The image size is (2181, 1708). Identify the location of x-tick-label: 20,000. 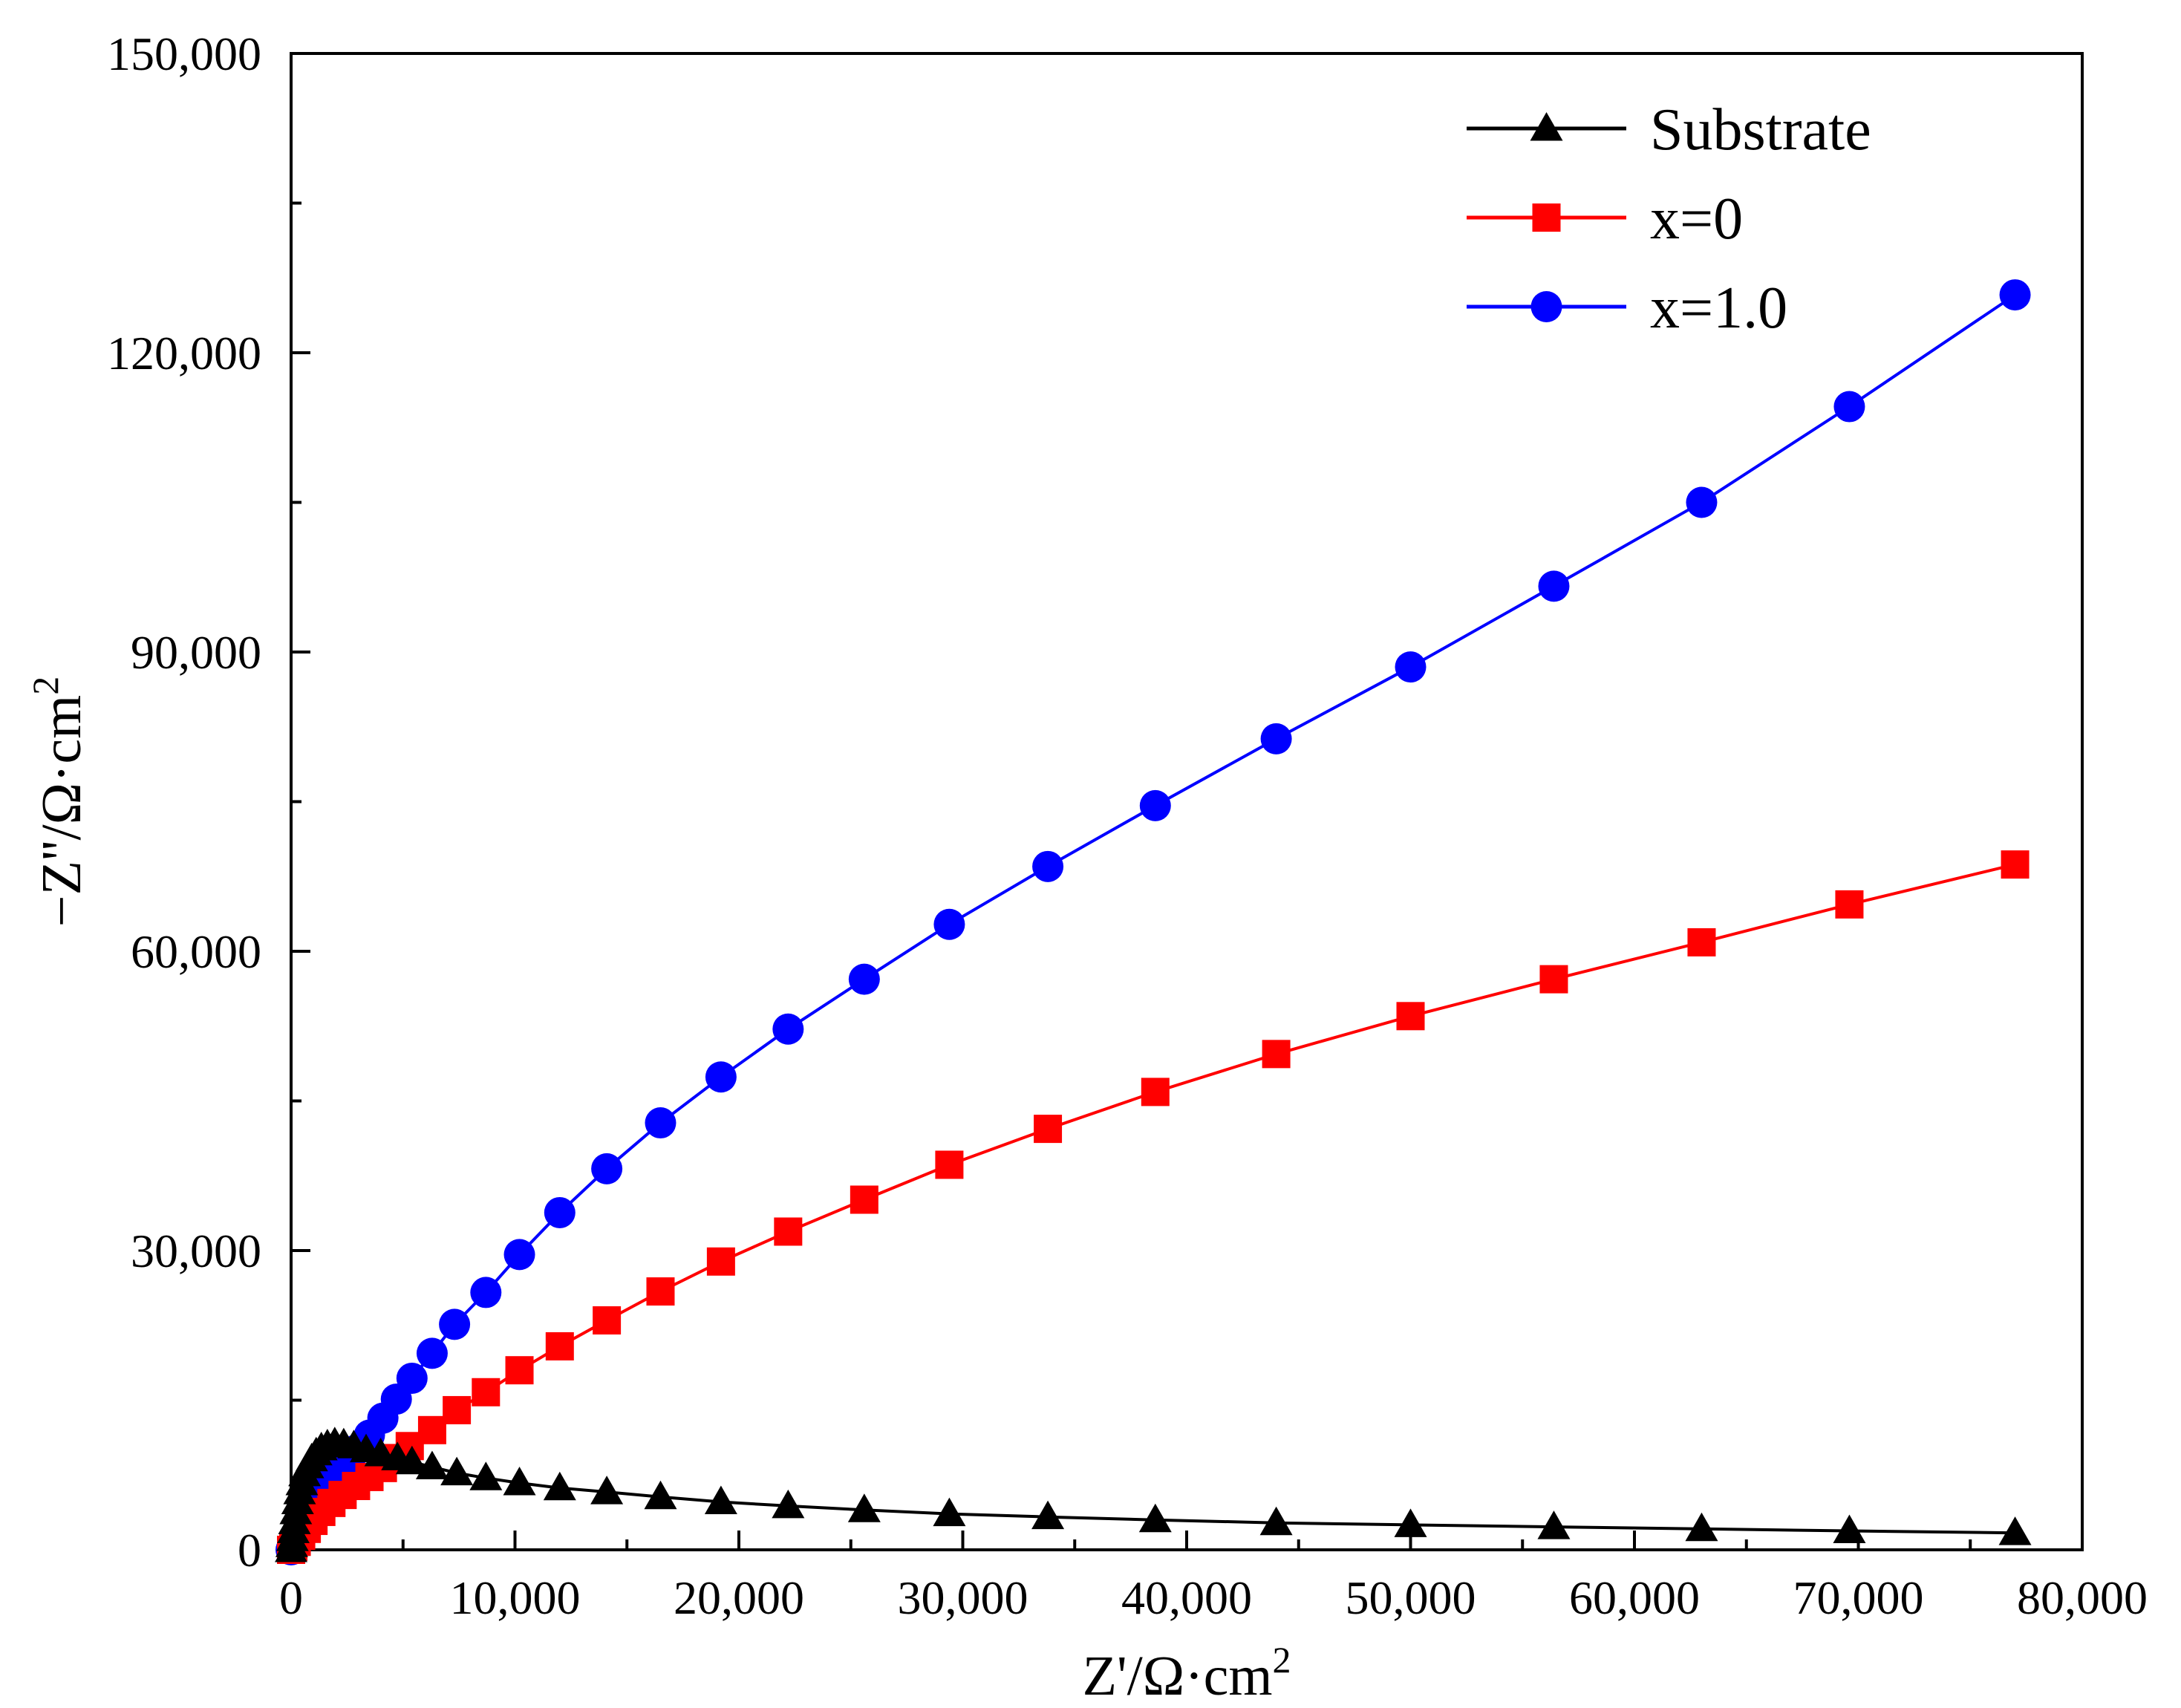
(739, 1597).